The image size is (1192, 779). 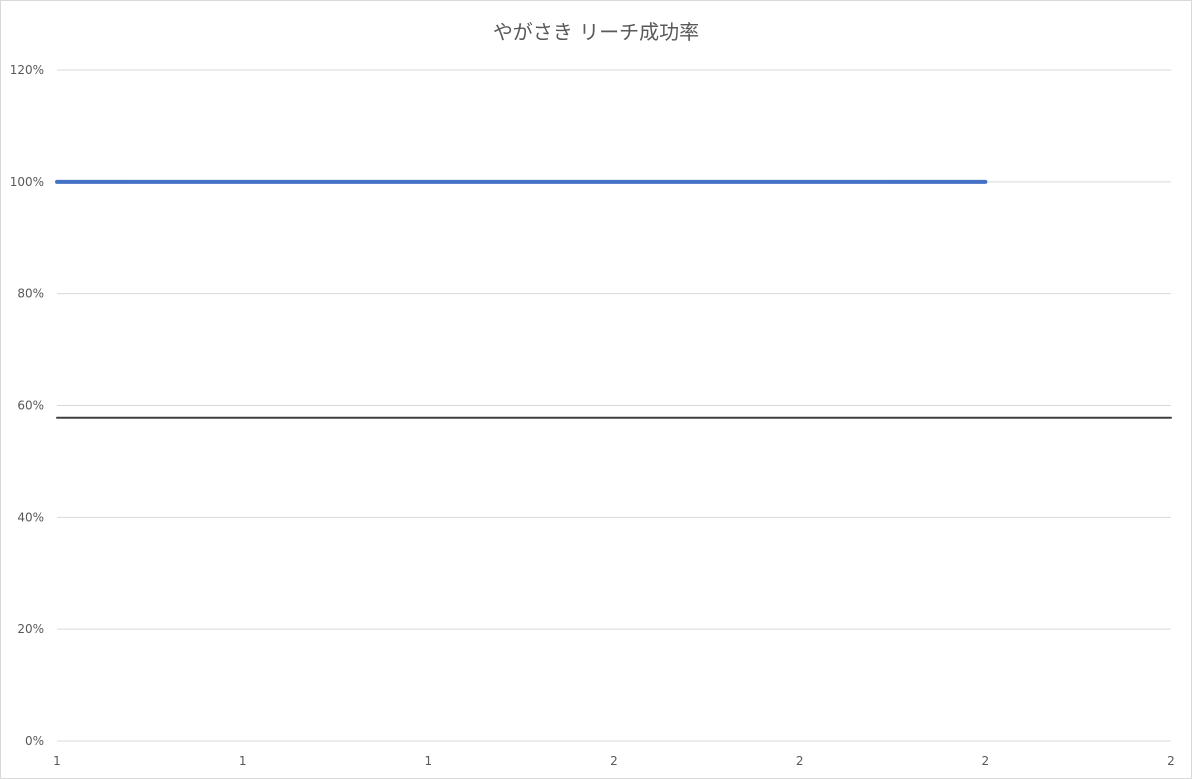 I want to click on y-tick-label: 100%, so click(x=27, y=182).